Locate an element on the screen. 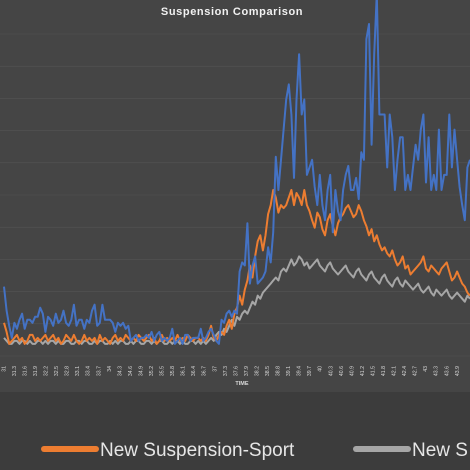 The image size is (470, 470). x-tick-label: 43.6 is located at coordinates (447, 371).